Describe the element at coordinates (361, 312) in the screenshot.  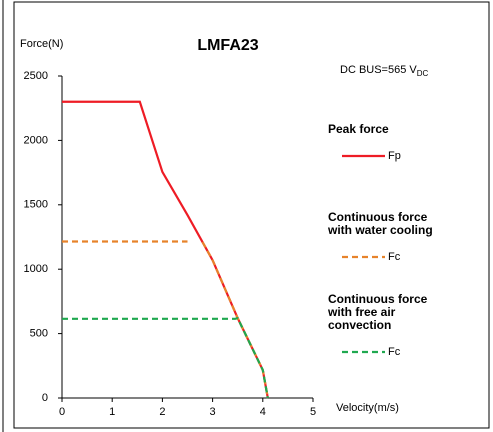
I see `legend-heading: with free air` at that location.